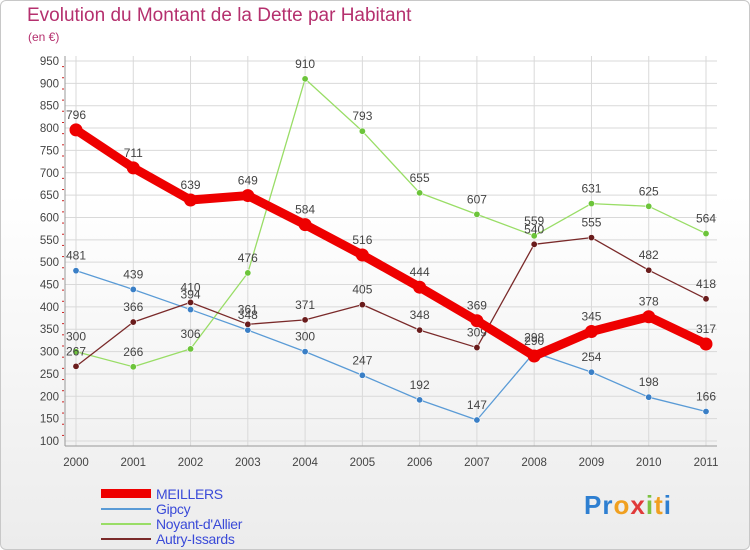  Describe the element at coordinates (534, 341) in the screenshot. I see `data-label-meillers: 290` at that location.